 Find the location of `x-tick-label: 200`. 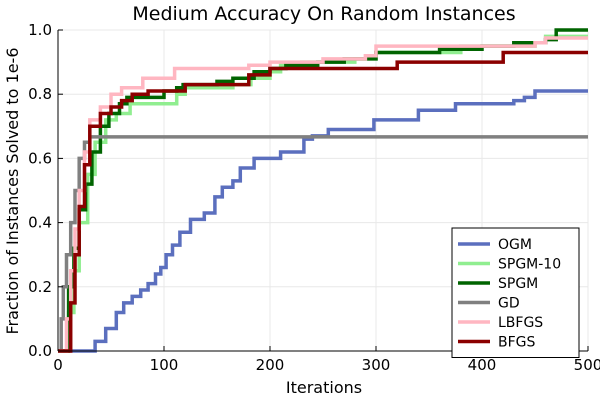

x-tick-label: 200 is located at coordinates (270, 365).